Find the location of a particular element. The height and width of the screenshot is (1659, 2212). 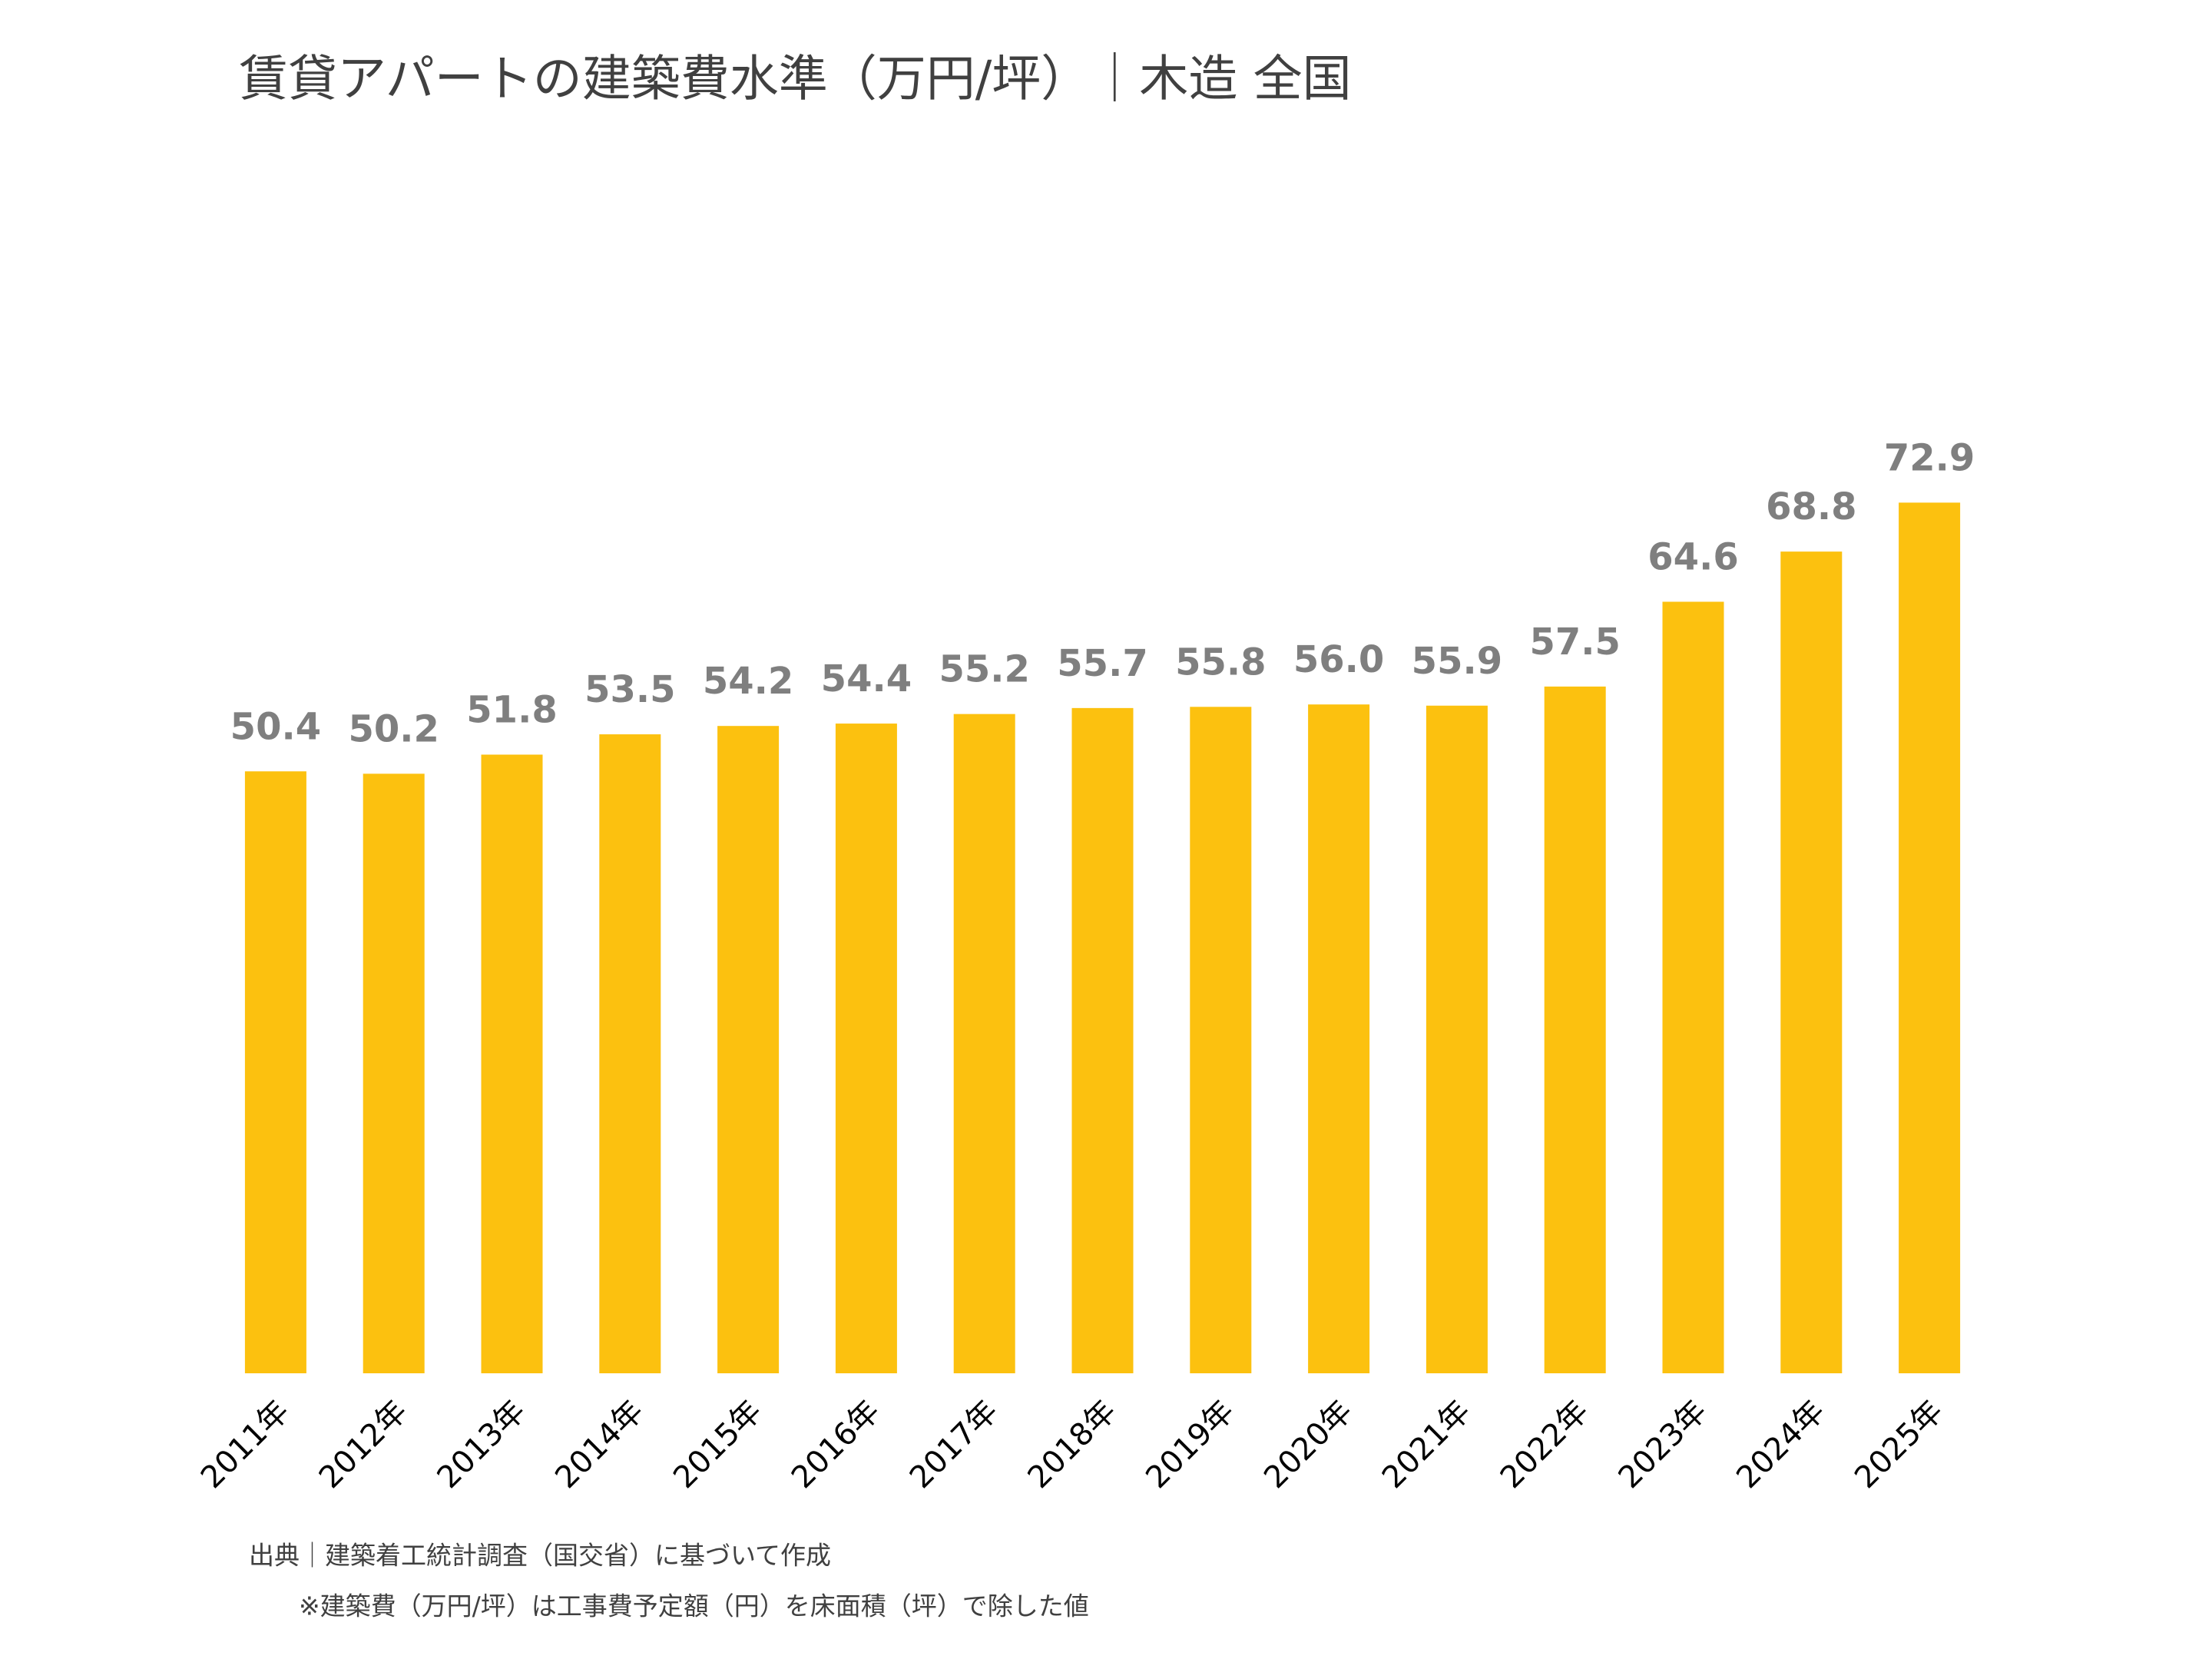

x-tick-label: 2018年 is located at coordinates (1073, 1444).